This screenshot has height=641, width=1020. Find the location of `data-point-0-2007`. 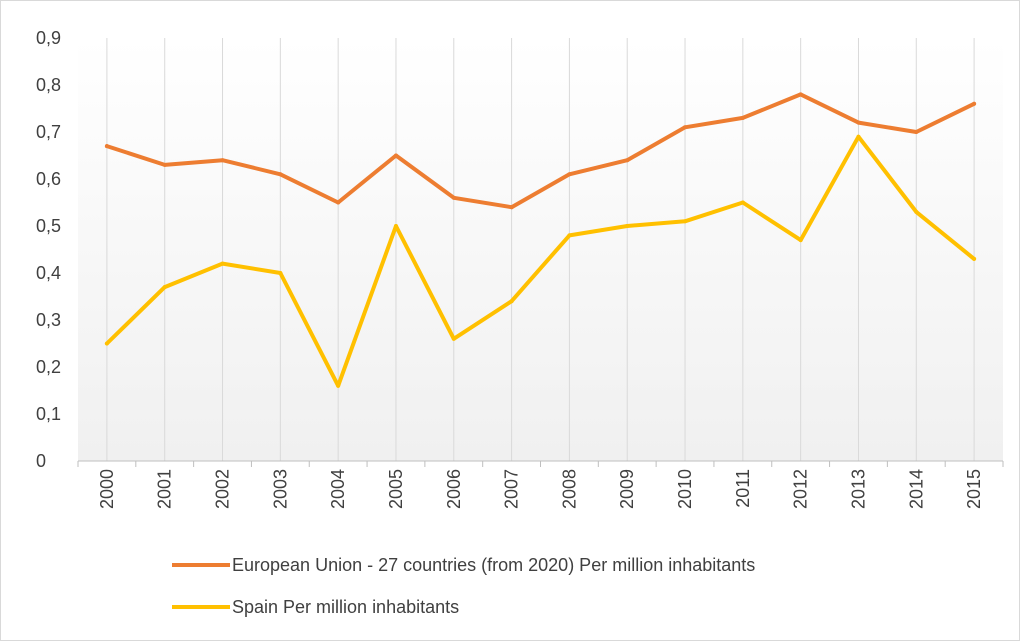

data-point-0-2007 is located at coordinates (511, 207).